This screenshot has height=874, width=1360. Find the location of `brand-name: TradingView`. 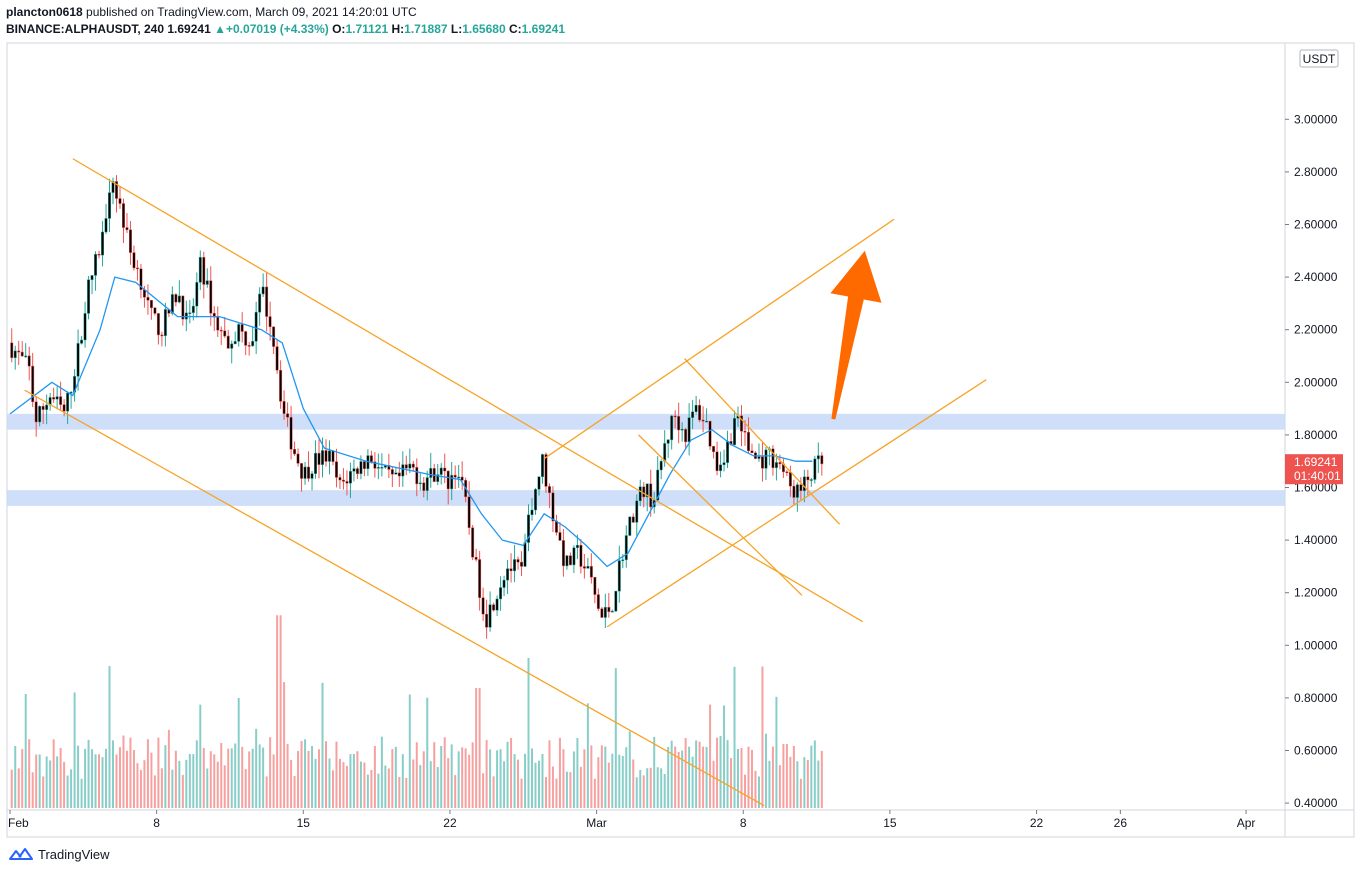

brand-name: TradingView is located at coordinates (74, 854).